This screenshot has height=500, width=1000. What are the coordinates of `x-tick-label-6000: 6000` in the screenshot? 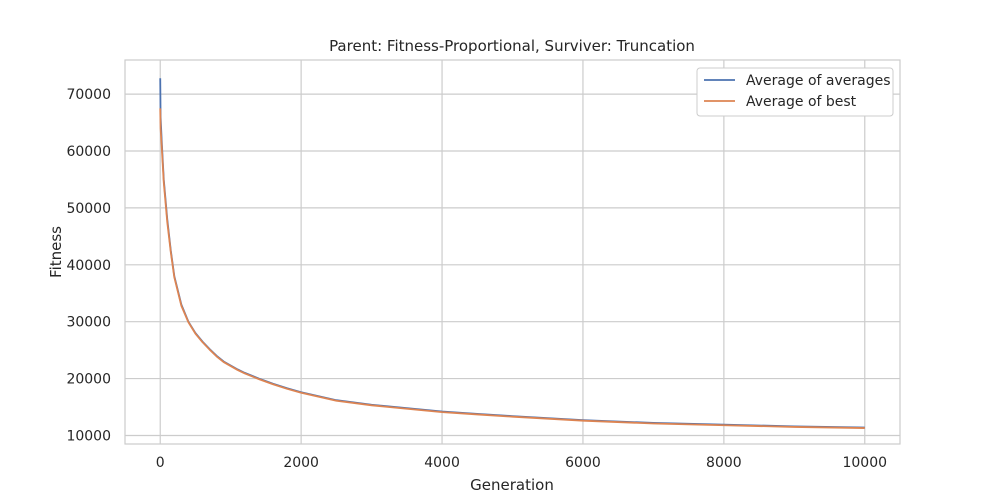 It's located at (583, 463).